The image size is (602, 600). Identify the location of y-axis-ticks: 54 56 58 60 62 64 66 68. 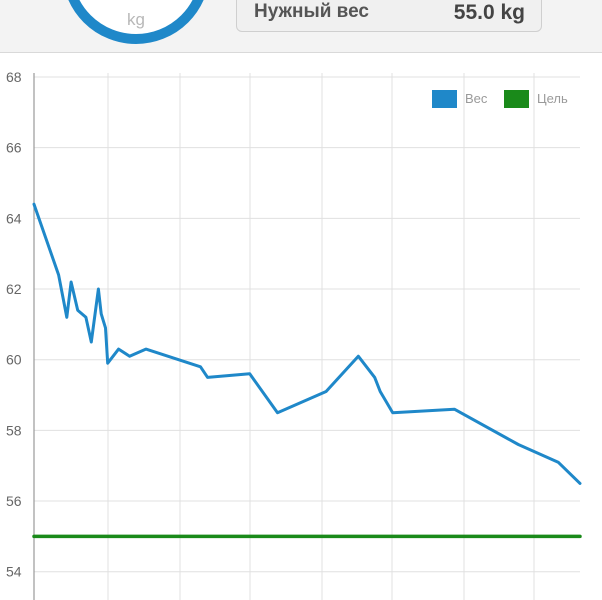
(14, 324).